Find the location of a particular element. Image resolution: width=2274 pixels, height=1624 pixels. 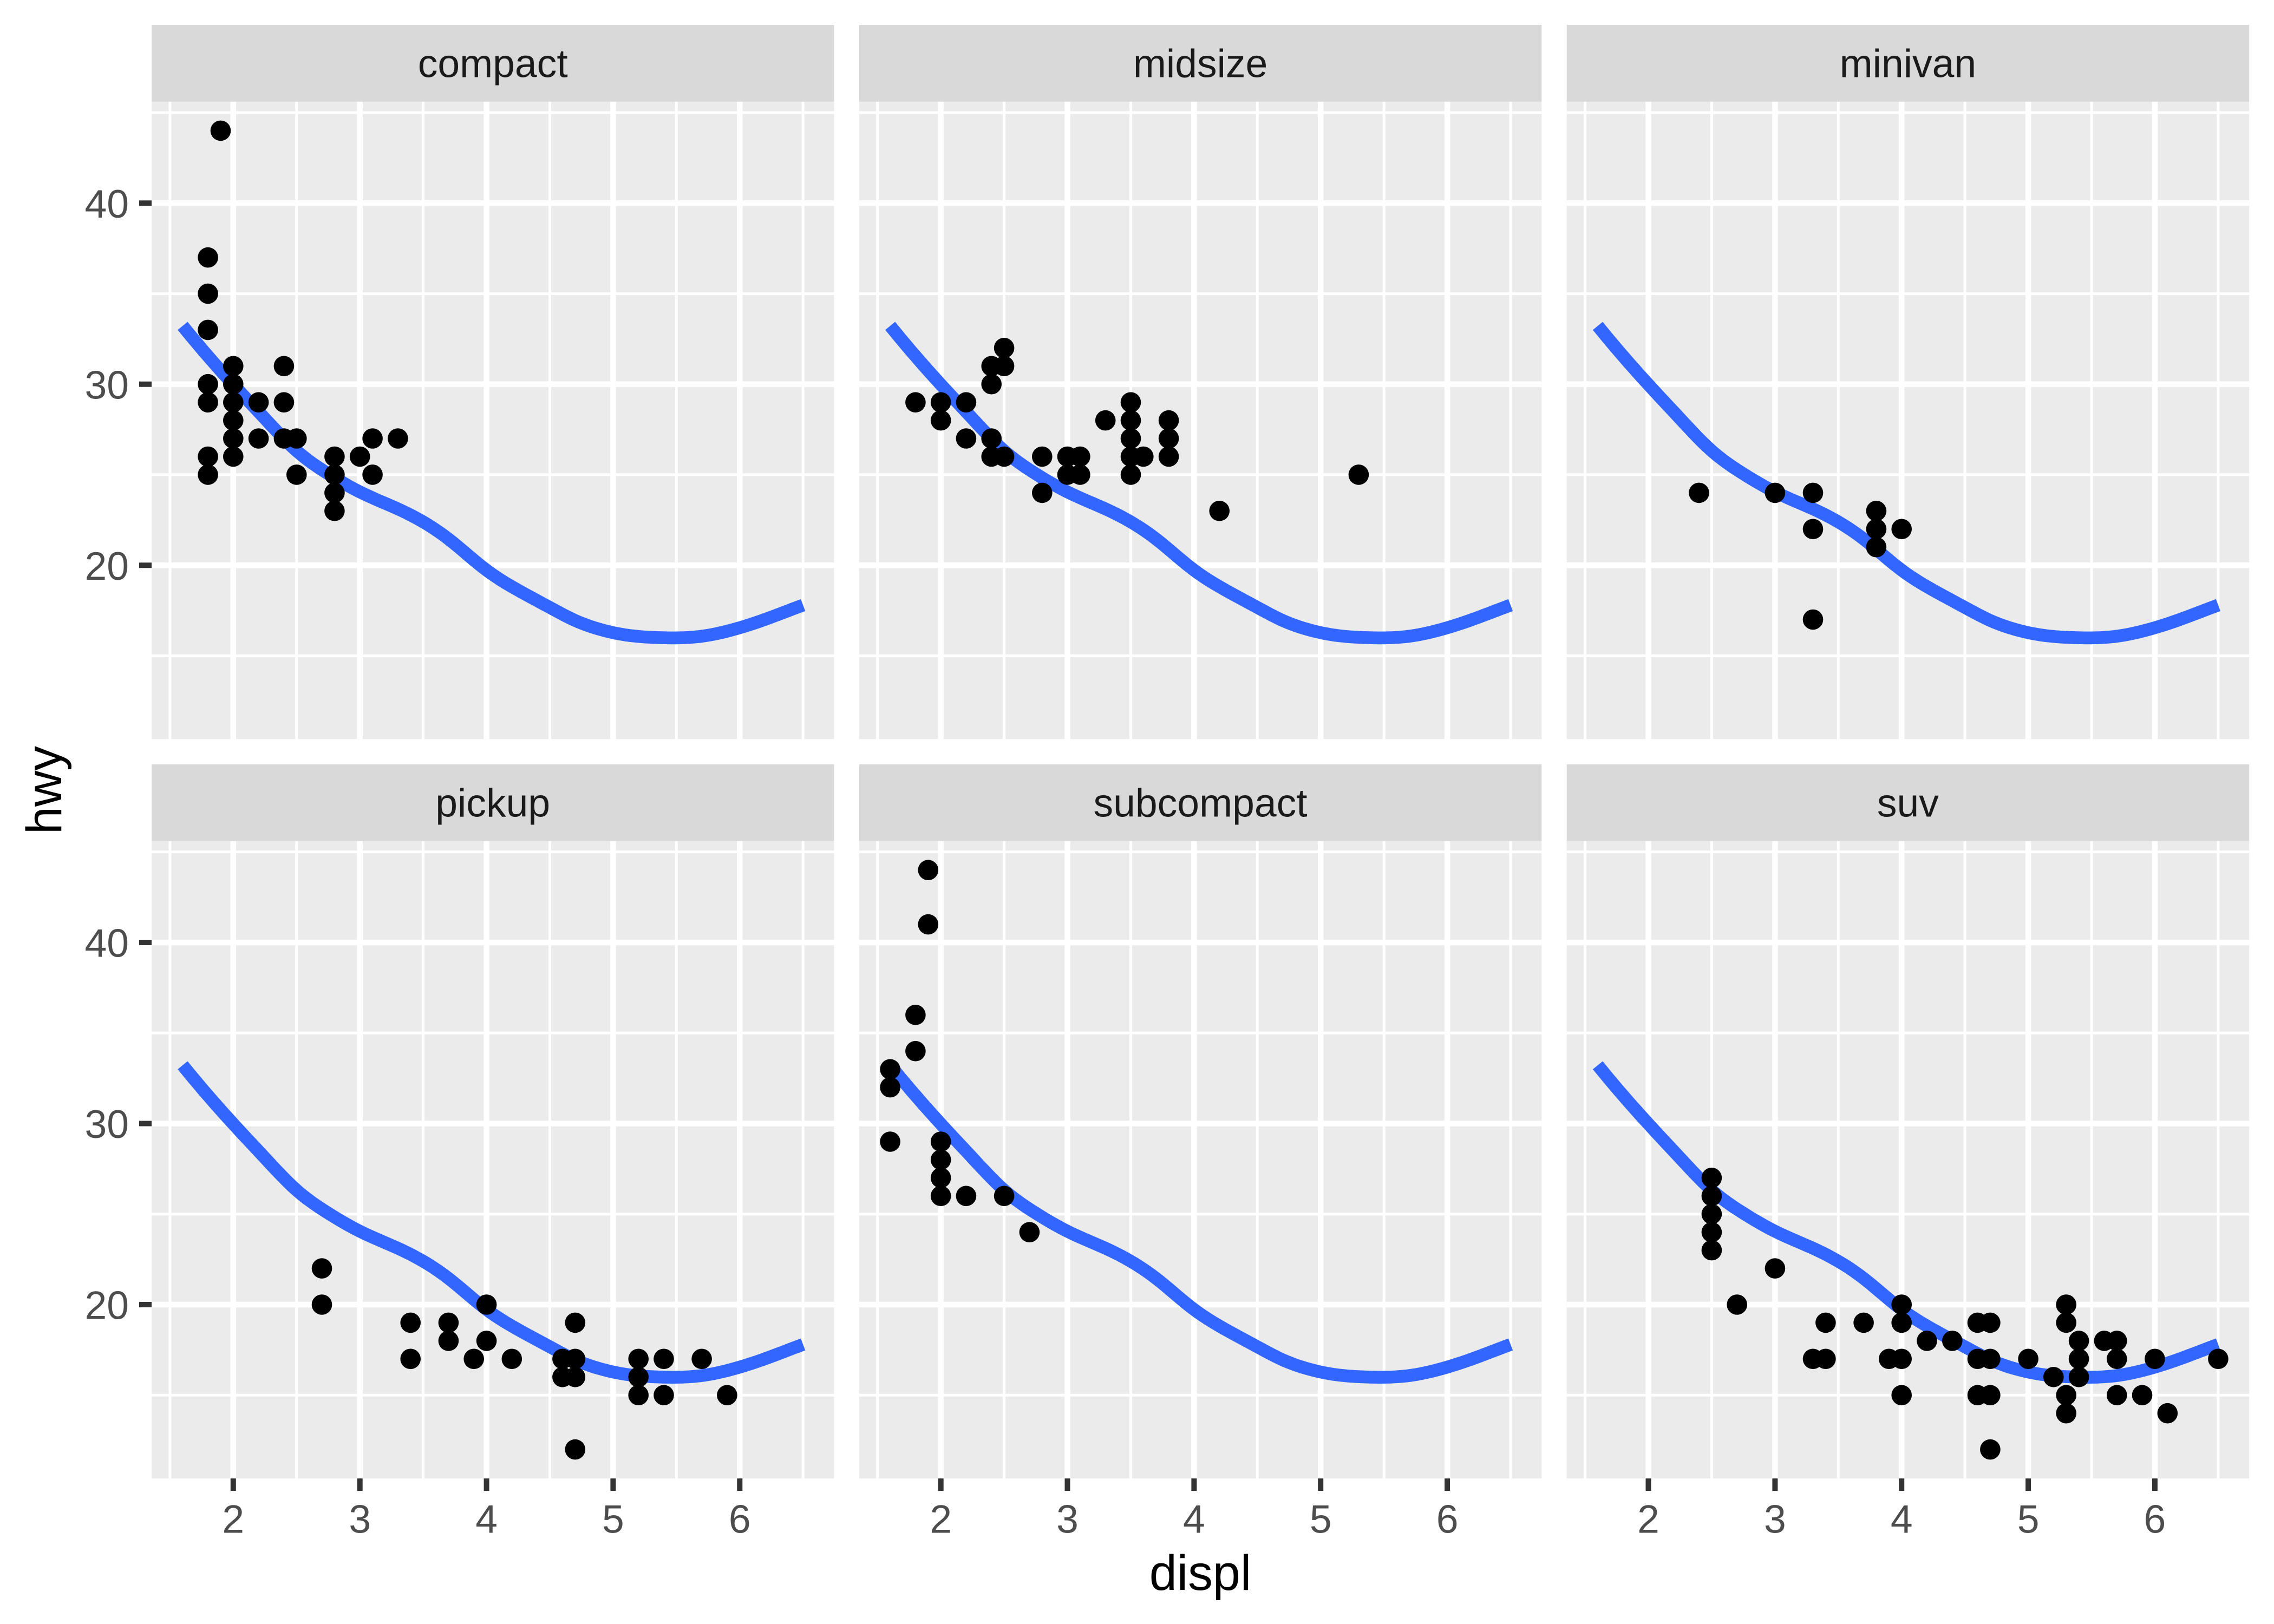

svg-text: minivan is located at coordinates (1909, 64).